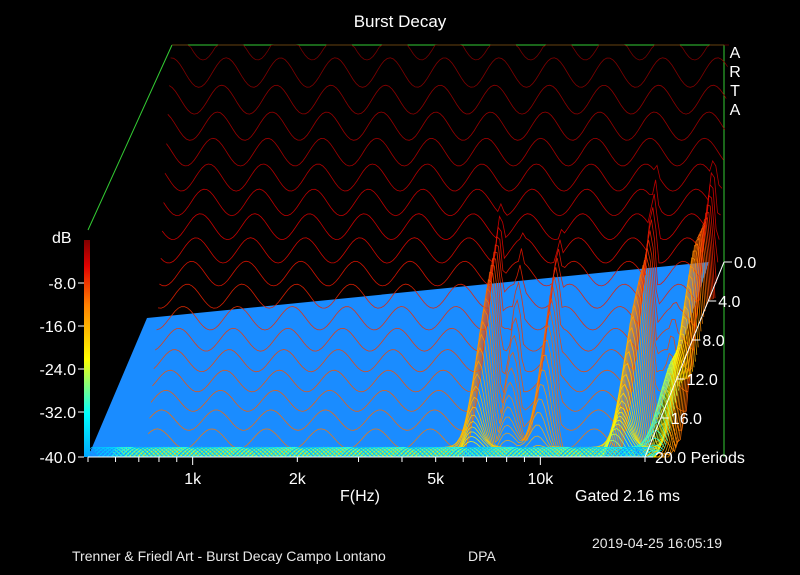 This screenshot has width=800, height=575. I want to click on brand-letter: R, so click(735, 72).